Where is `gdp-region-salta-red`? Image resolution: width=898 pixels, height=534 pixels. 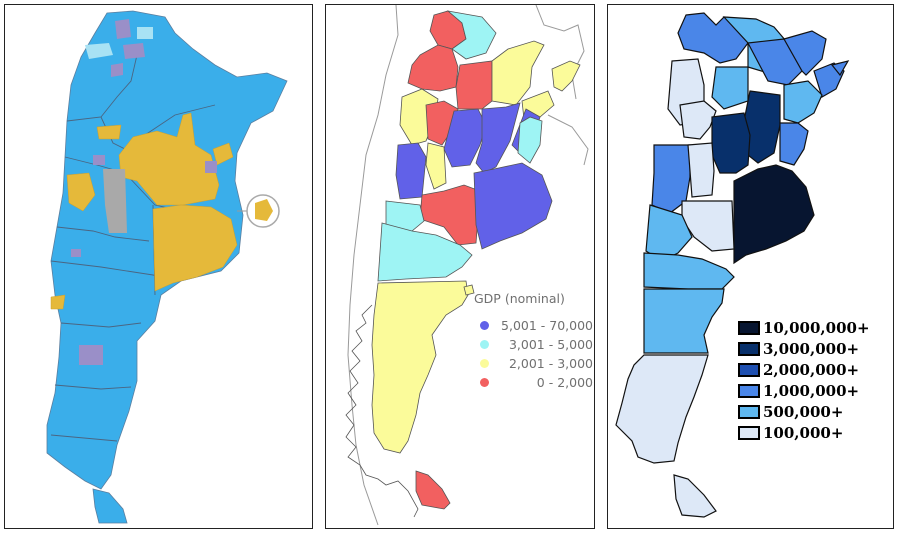
gdp-region-salta-red is located at coordinates (474, 85).